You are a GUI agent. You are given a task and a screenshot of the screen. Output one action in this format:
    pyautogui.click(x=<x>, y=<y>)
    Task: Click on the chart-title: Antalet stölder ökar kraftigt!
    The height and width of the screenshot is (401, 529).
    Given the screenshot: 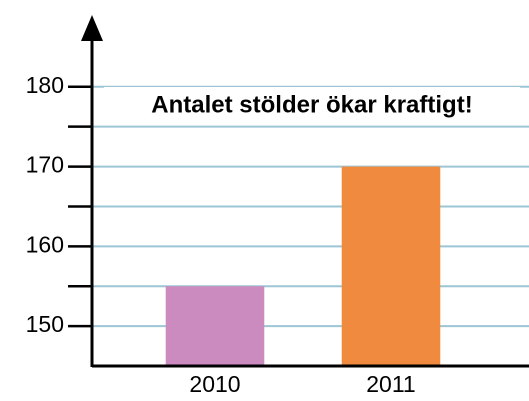 What is the action you would take?
    pyautogui.click(x=311, y=104)
    